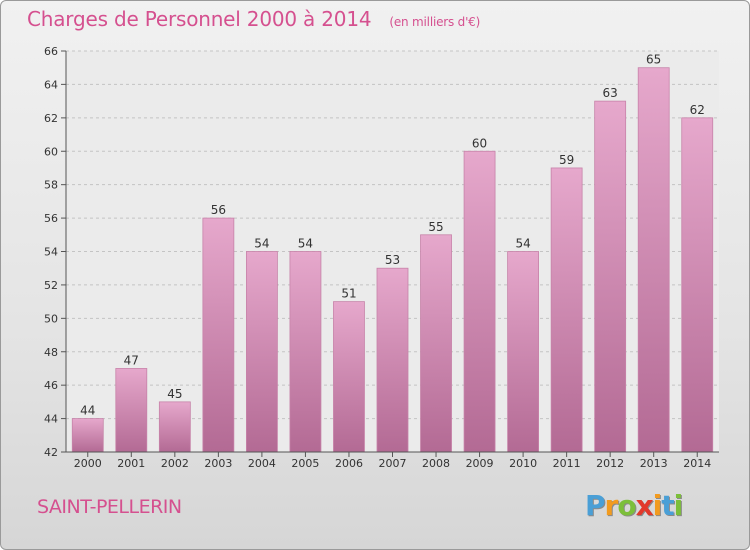 The width and height of the screenshot is (750, 550). What do you see at coordinates (610, 463) in the screenshot?
I see `x-tick-label: 2012` at bounding box center [610, 463].